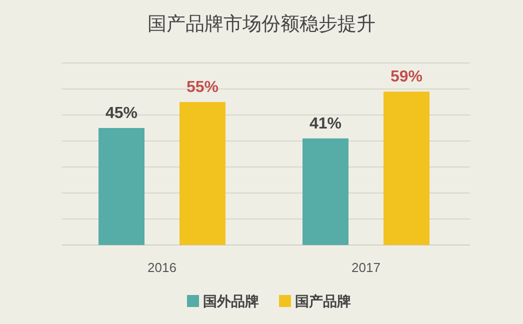 This screenshot has height=324, width=523. What do you see at coordinates (162, 267) in the screenshot?
I see `x-tick-label: 2016` at bounding box center [162, 267].